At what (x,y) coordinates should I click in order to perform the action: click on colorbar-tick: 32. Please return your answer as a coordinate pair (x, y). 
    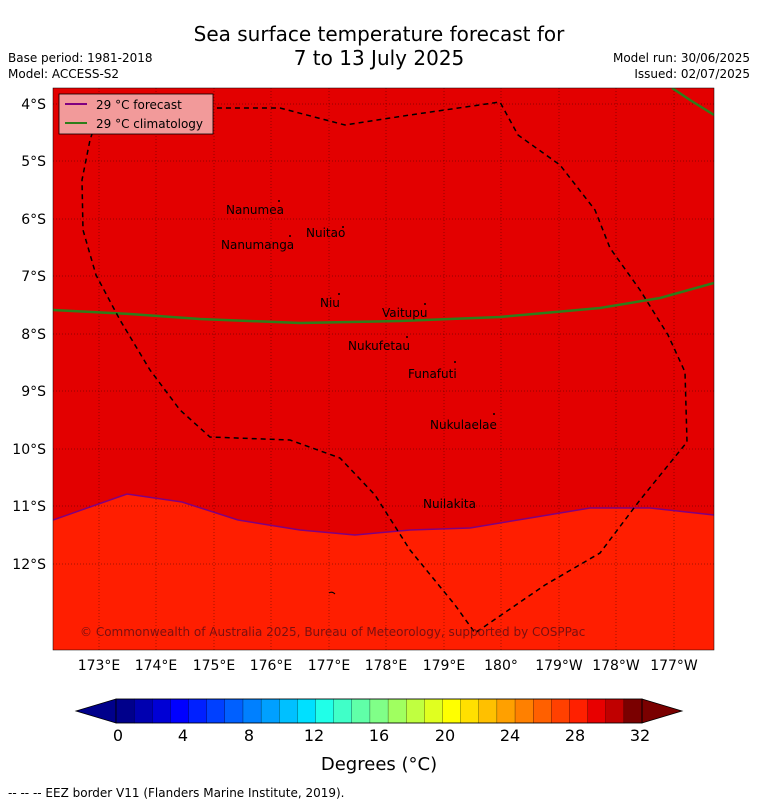
    Looking at the image, I should click on (640, 735).